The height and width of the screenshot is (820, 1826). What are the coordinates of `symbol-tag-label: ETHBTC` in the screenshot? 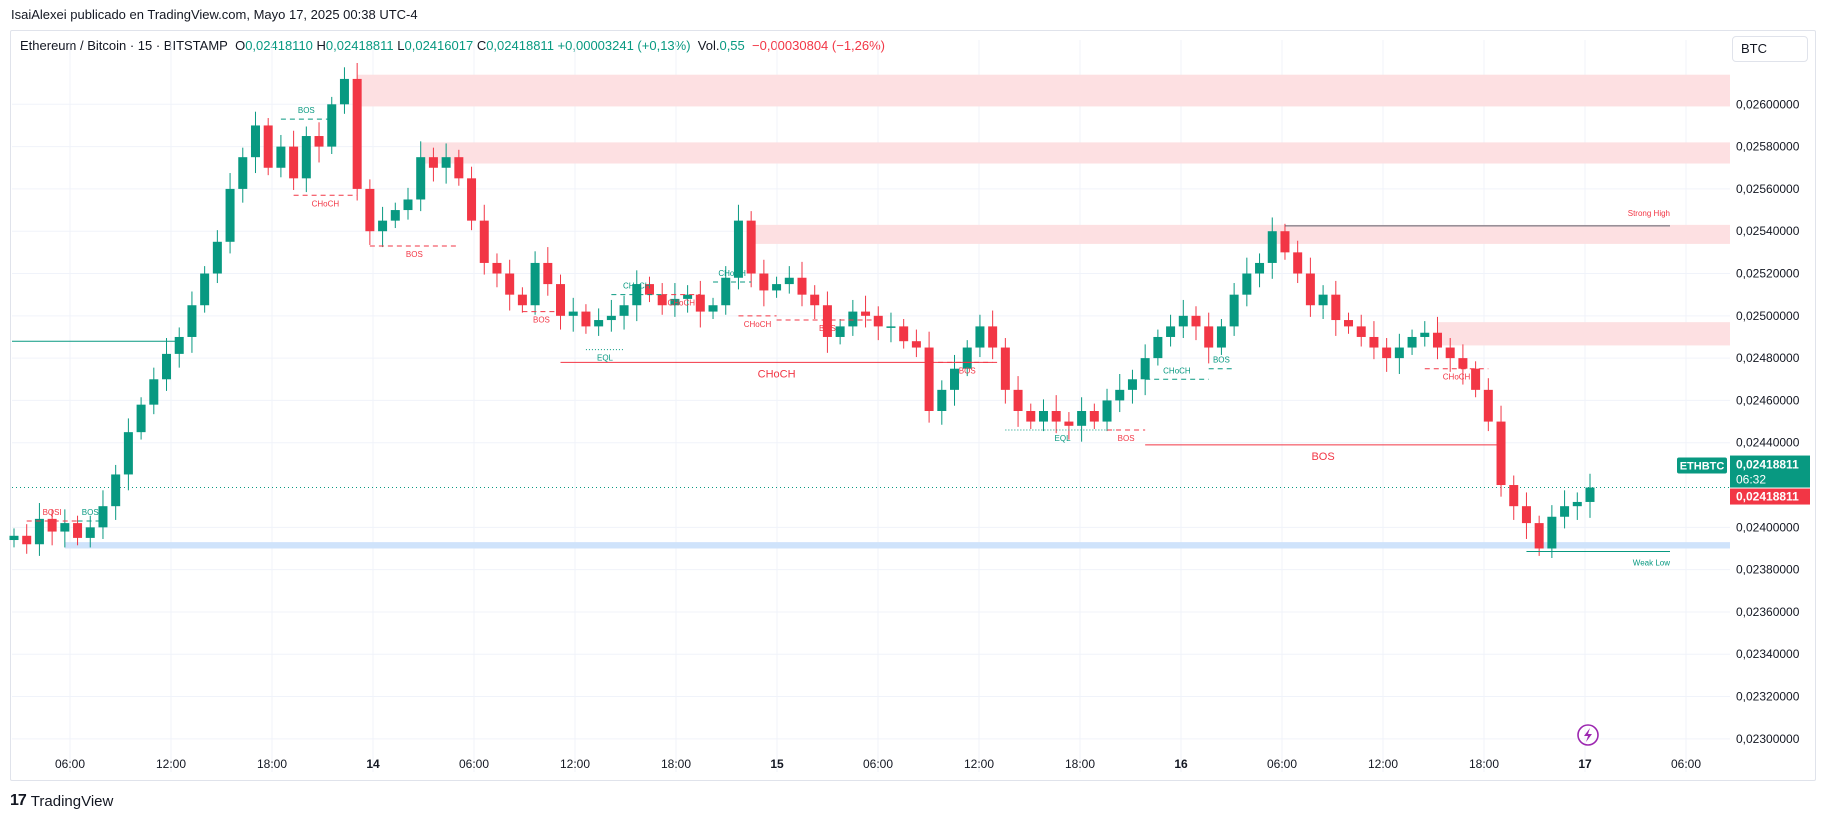 It's located at (1702, 467).